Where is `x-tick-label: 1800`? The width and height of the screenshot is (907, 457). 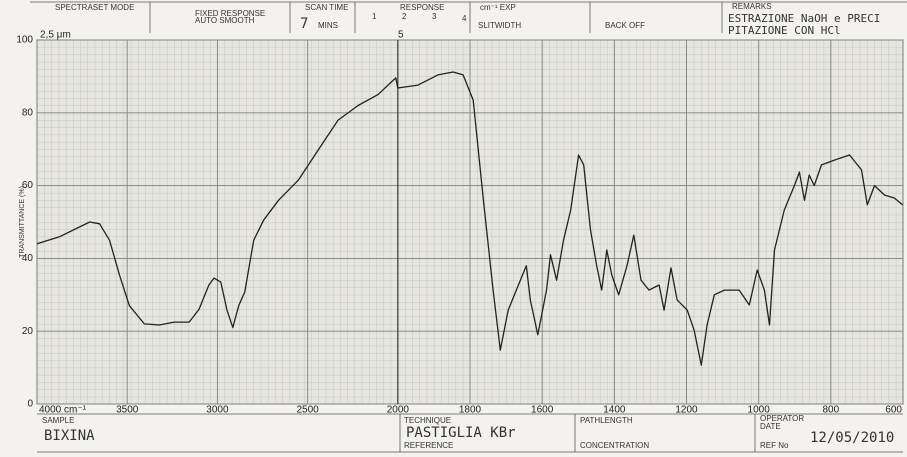
x-tick-label: 1800 is located at coordinates (470, 410).